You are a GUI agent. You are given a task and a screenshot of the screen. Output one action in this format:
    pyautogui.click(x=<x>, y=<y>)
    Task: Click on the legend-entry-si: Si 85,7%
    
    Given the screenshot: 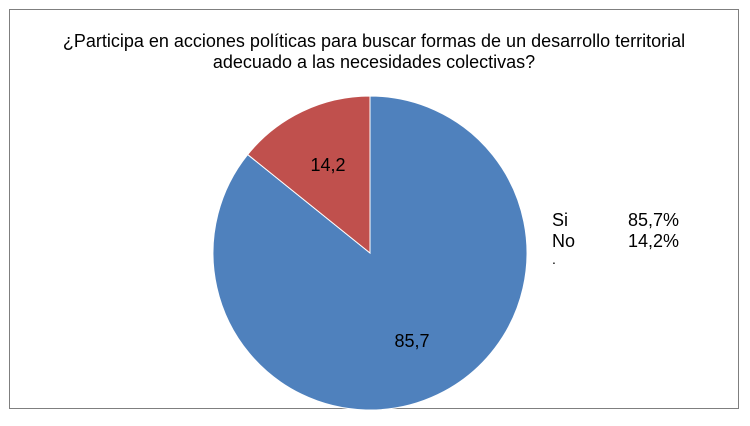 What is the action you would take?
    pyautogui.click(x=615, y=220)
    